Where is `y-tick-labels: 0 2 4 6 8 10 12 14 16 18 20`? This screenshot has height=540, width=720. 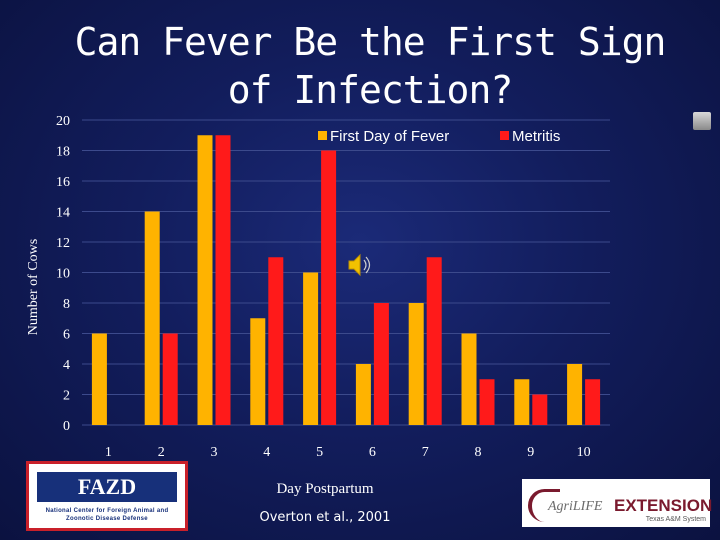 y-tick-labels: 0 2 4 6 8 10 12 14 16 18 20 is located at coordinates (63, 274).